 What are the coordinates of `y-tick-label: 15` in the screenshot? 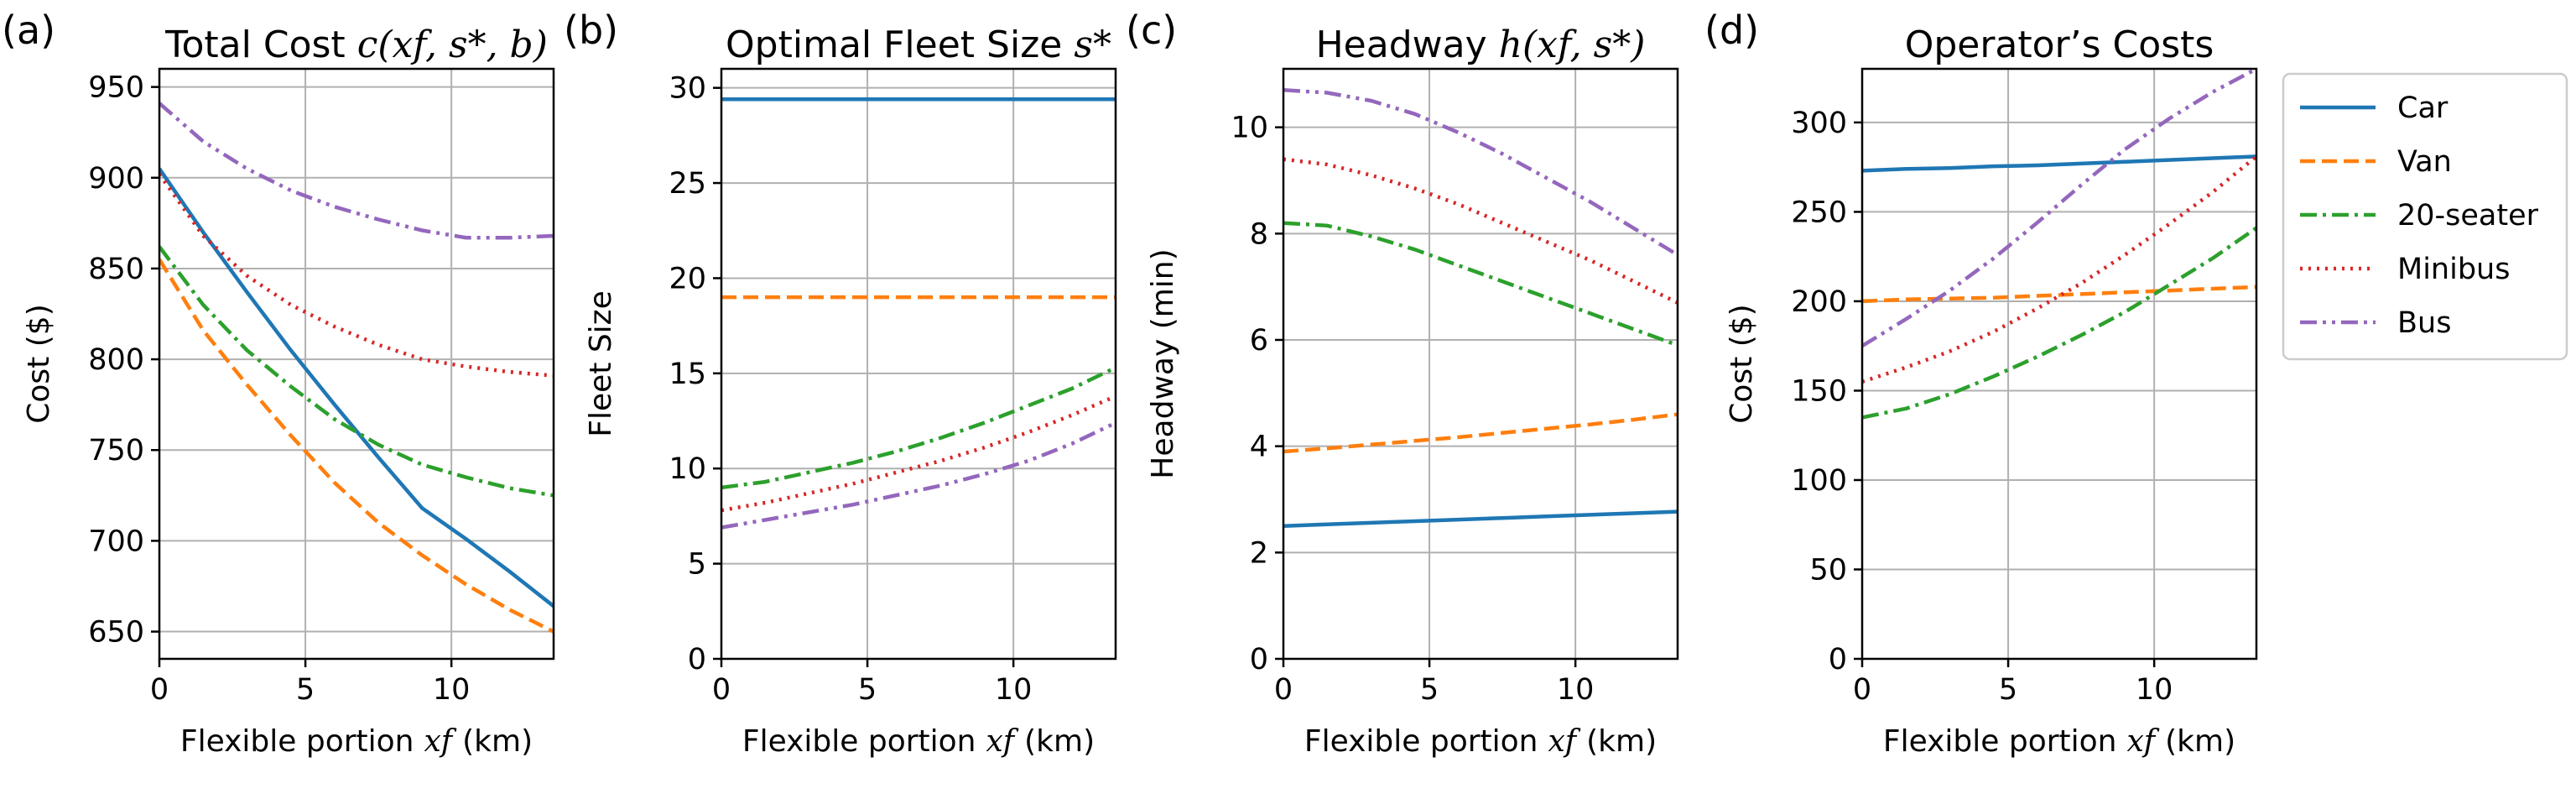 It's located at (687, 374).